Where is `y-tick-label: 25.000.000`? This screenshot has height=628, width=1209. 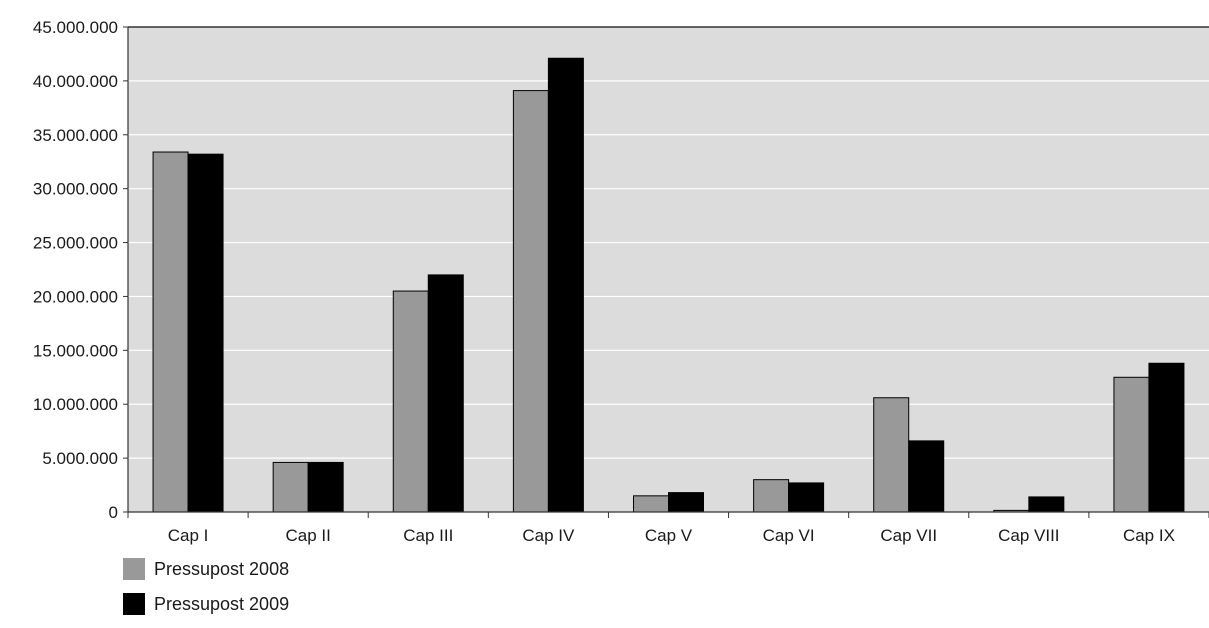 y-tick-label: 25.000.000 is located at coordinates (75, 243).